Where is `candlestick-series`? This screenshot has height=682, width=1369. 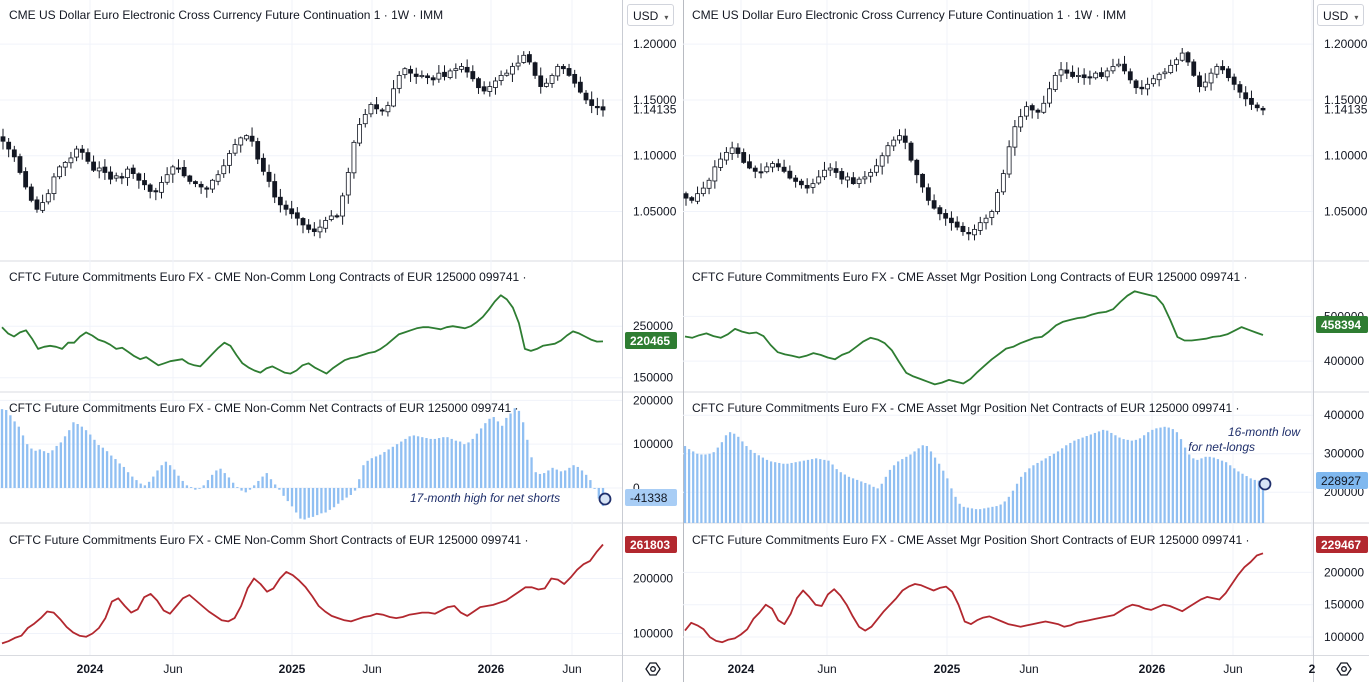 candlestick-series is located at coordinates (974, 144).